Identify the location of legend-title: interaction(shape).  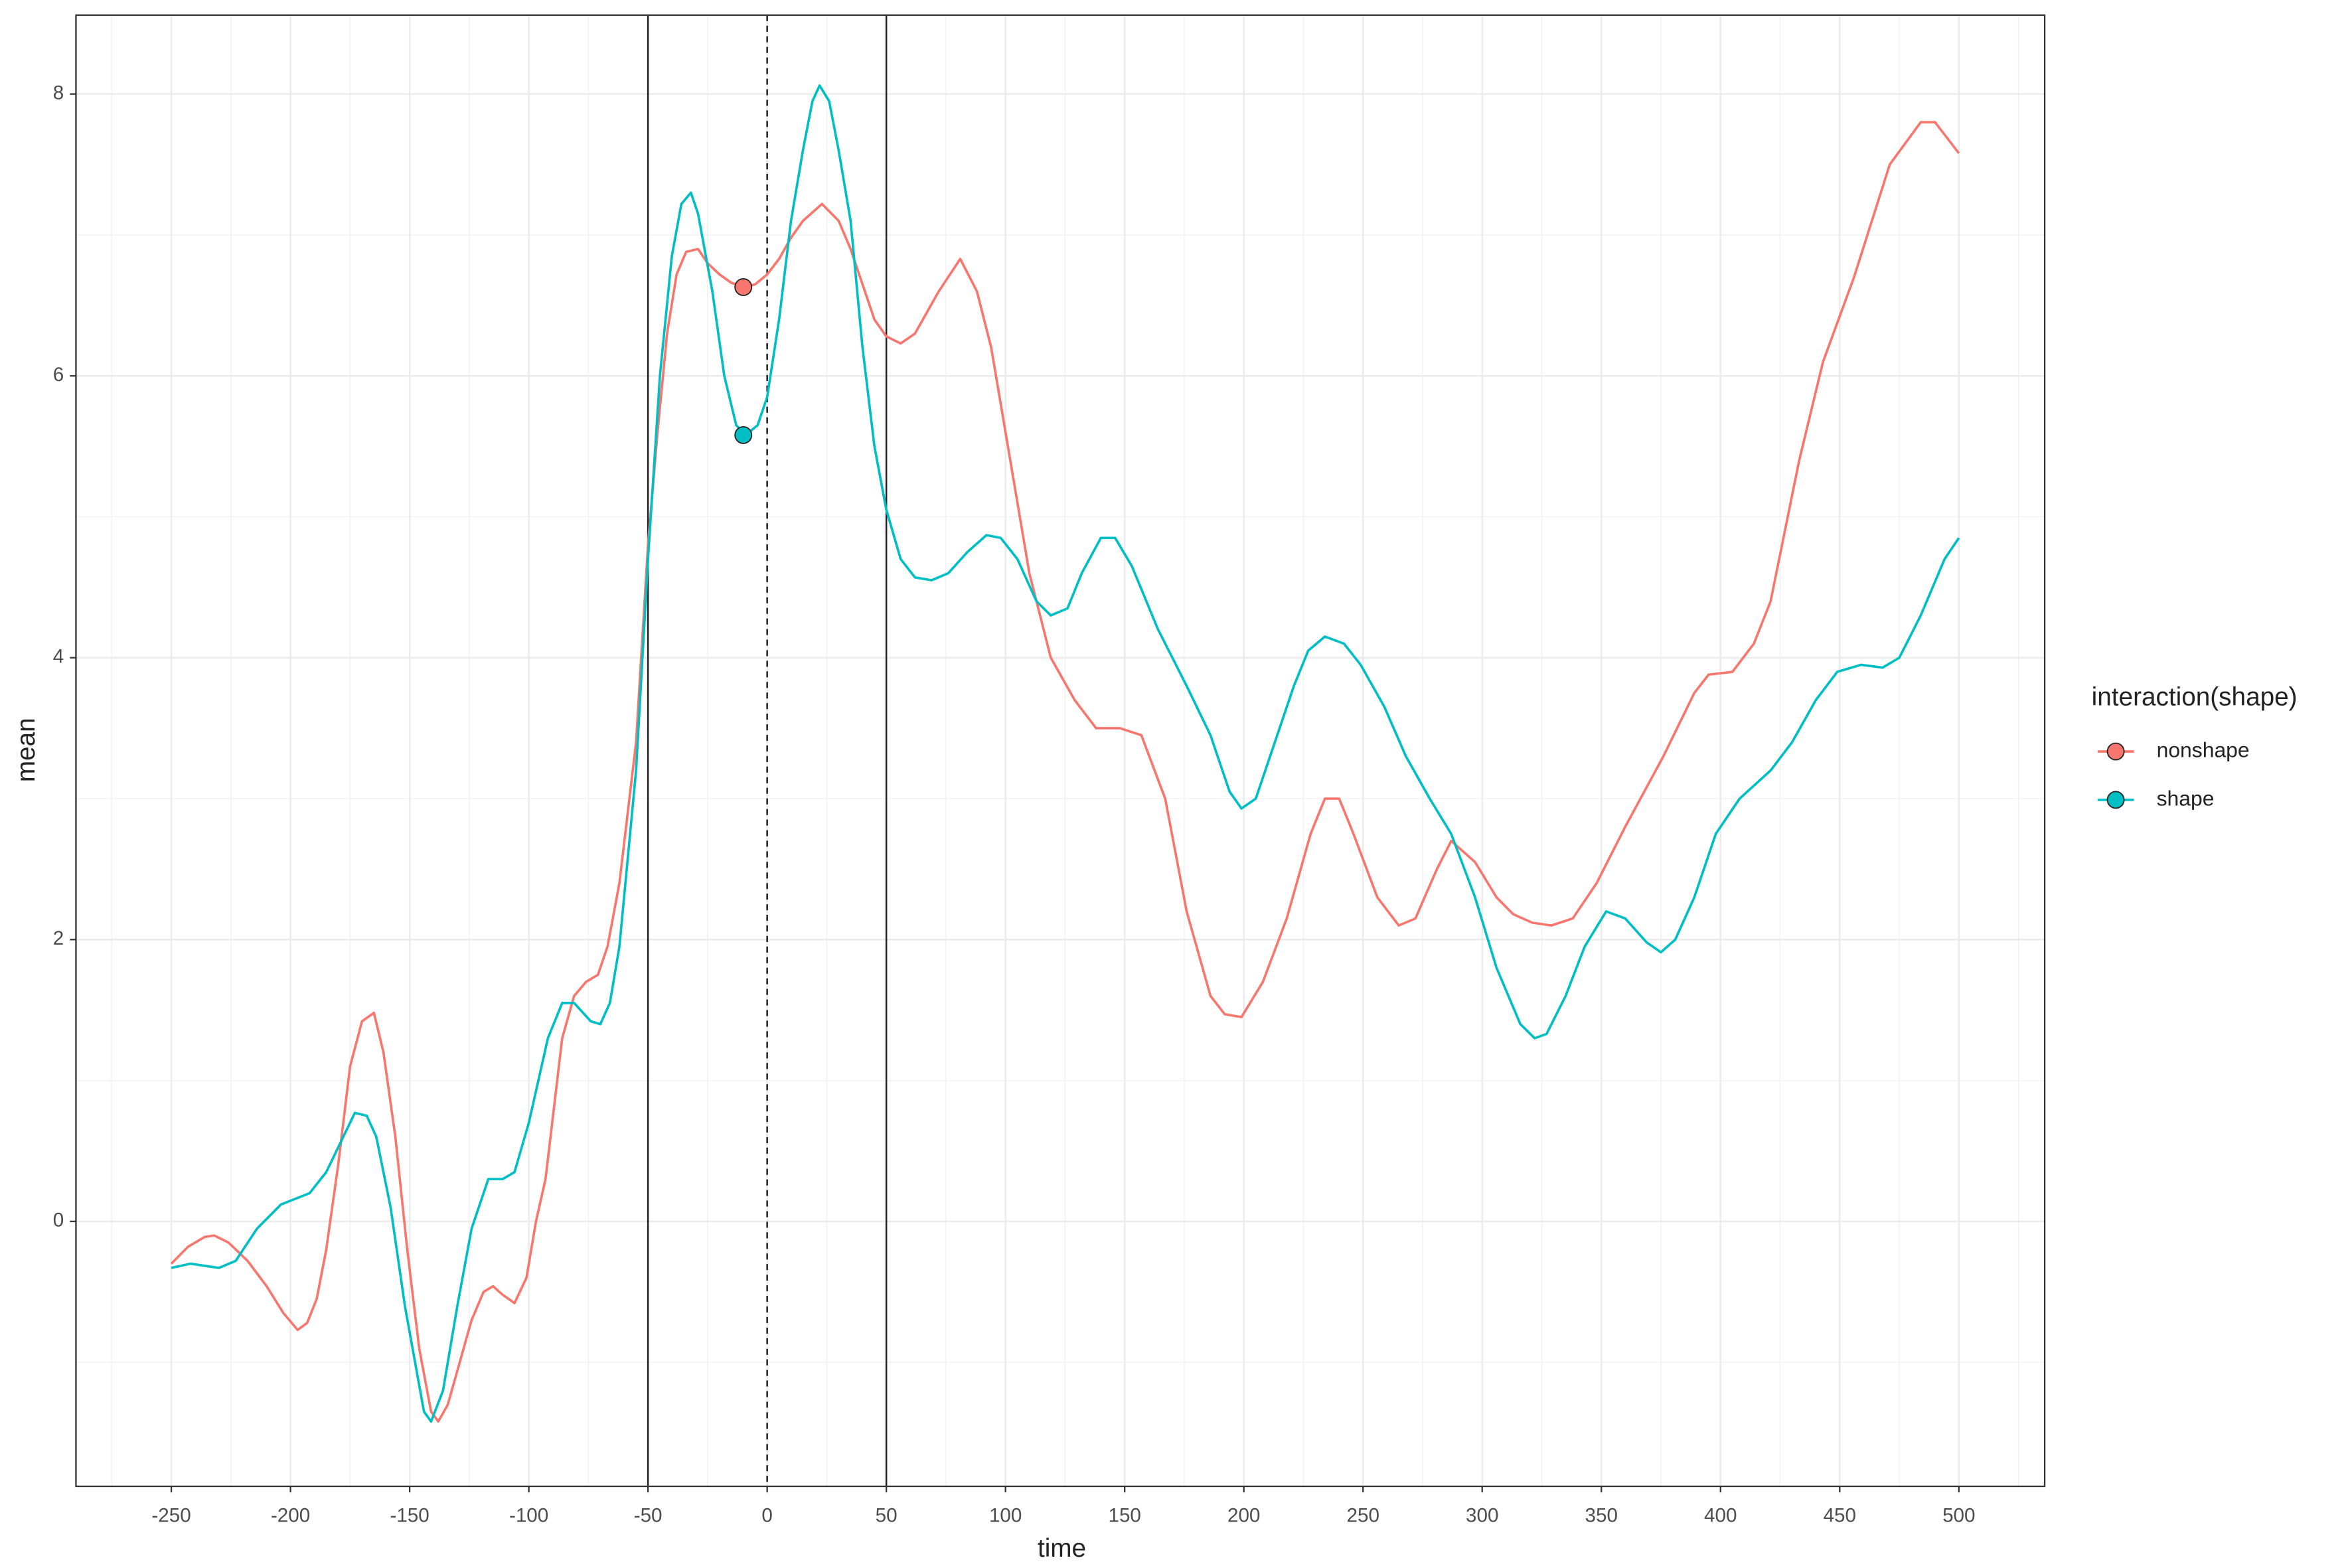
(2195, 697).